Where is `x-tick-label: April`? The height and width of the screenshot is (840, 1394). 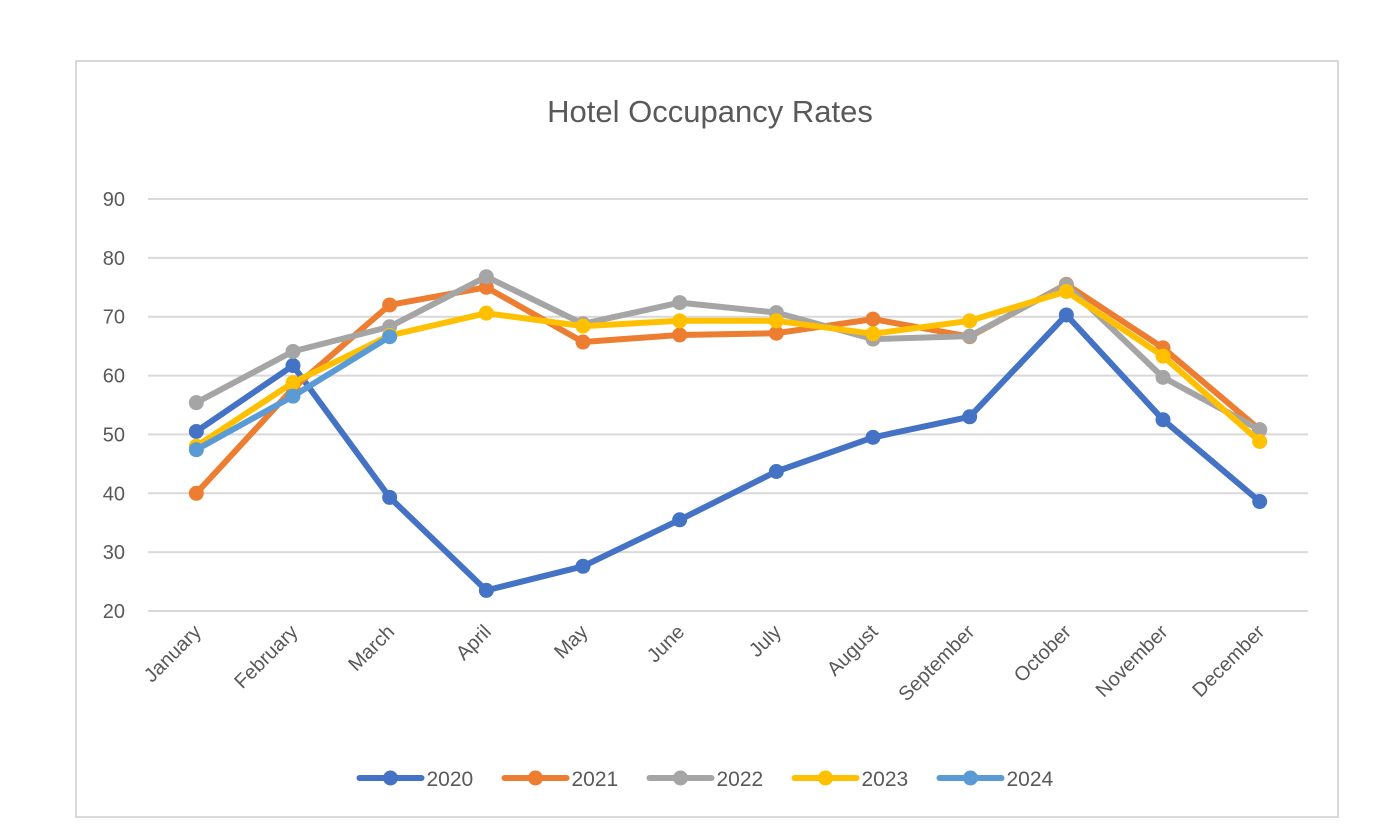 x-tick-label: April is located at coordinates (474, 643).